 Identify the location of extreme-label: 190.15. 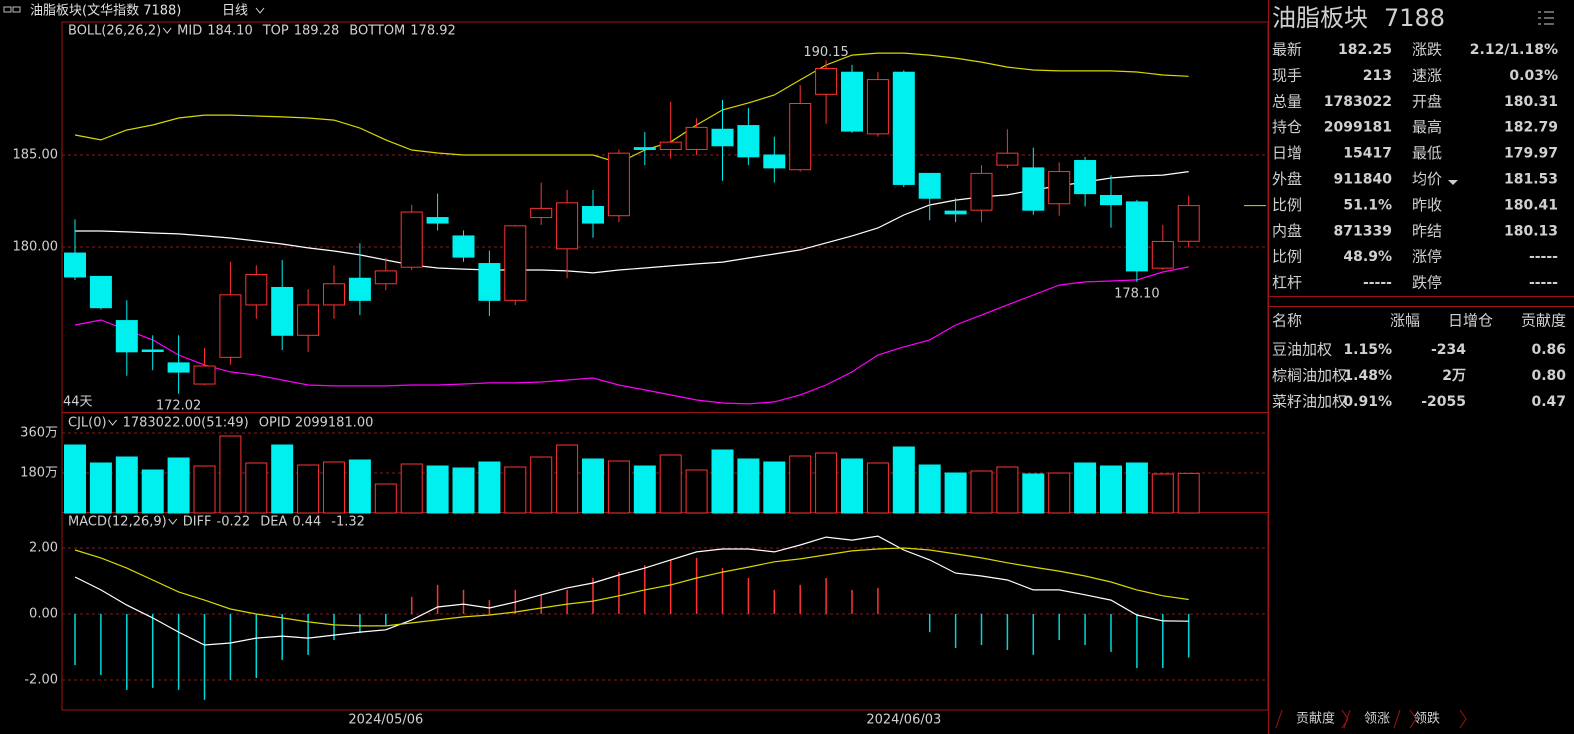
(826, 52).